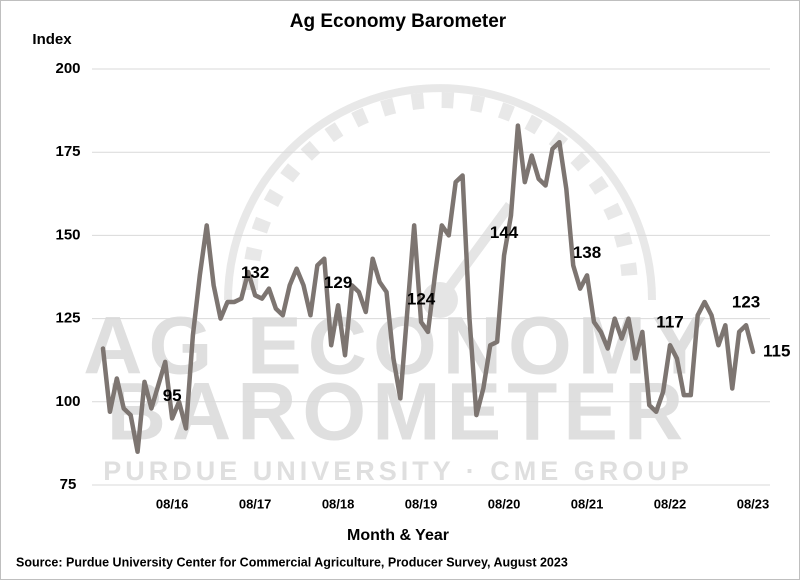  Describe the element at coordinates (68, 484) in the screenshot. I see `y-tick-label: 75` at that location.